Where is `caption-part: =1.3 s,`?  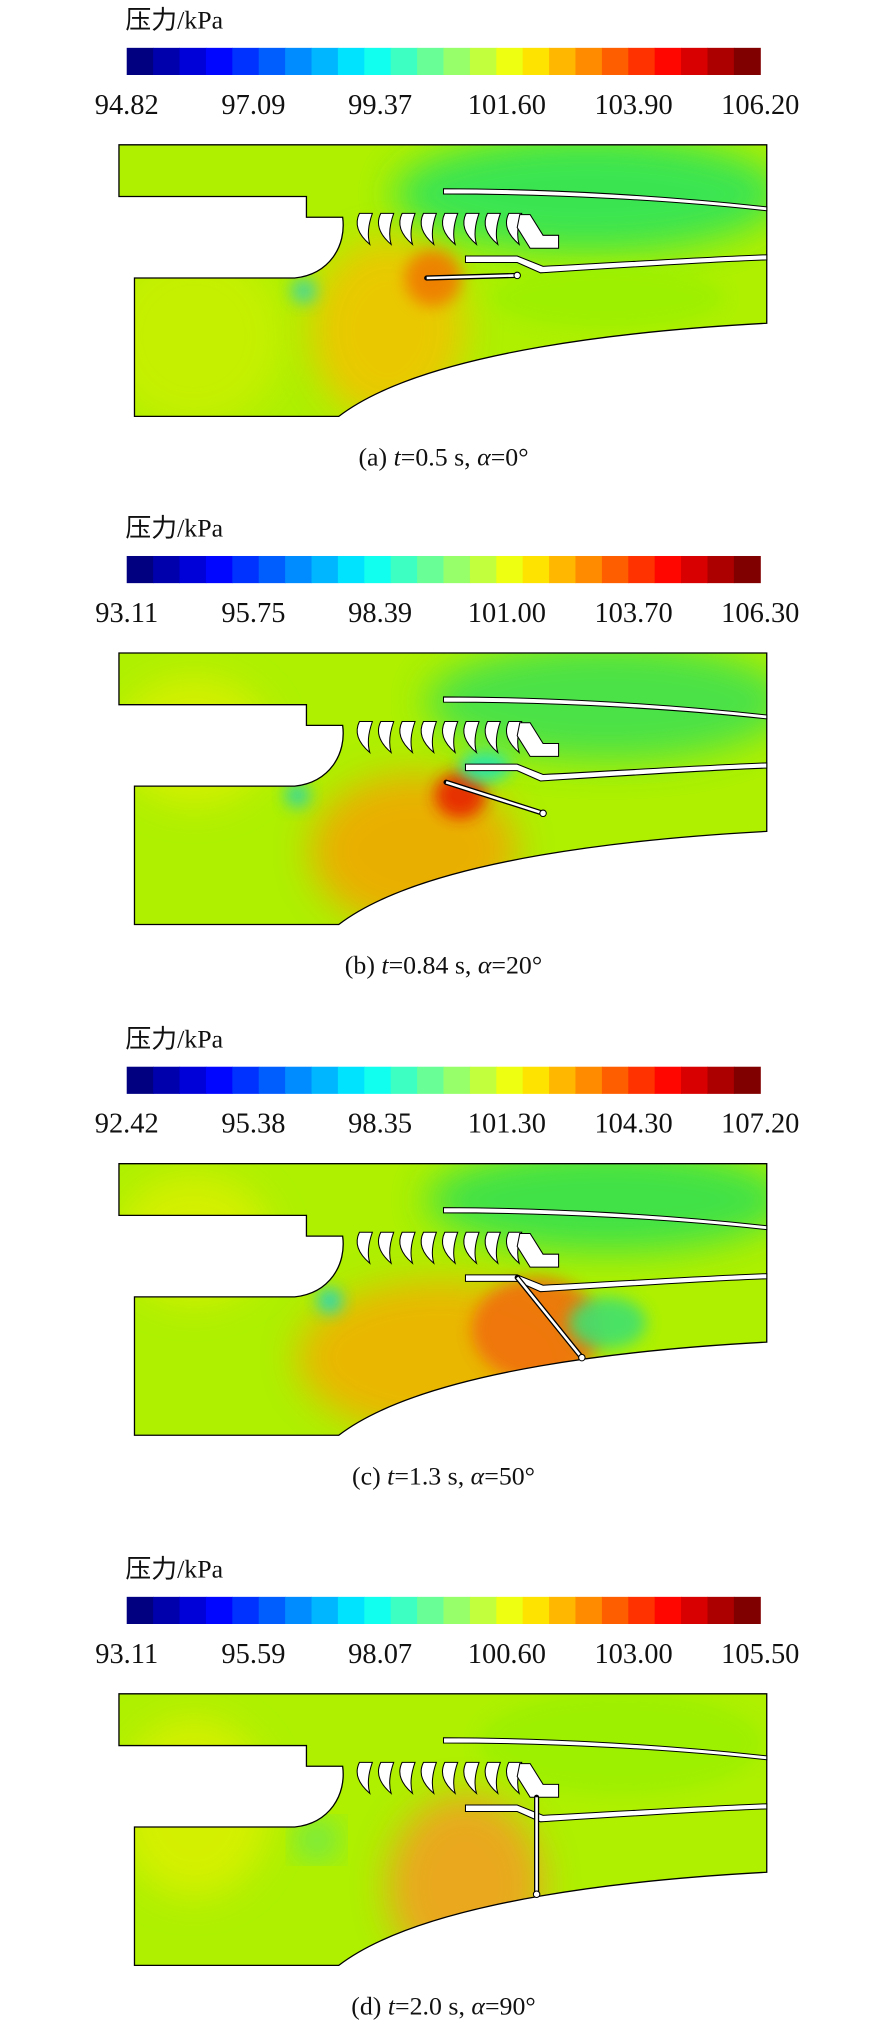 caption-part: =1.3 s, is located at coordinates (432, 1475).